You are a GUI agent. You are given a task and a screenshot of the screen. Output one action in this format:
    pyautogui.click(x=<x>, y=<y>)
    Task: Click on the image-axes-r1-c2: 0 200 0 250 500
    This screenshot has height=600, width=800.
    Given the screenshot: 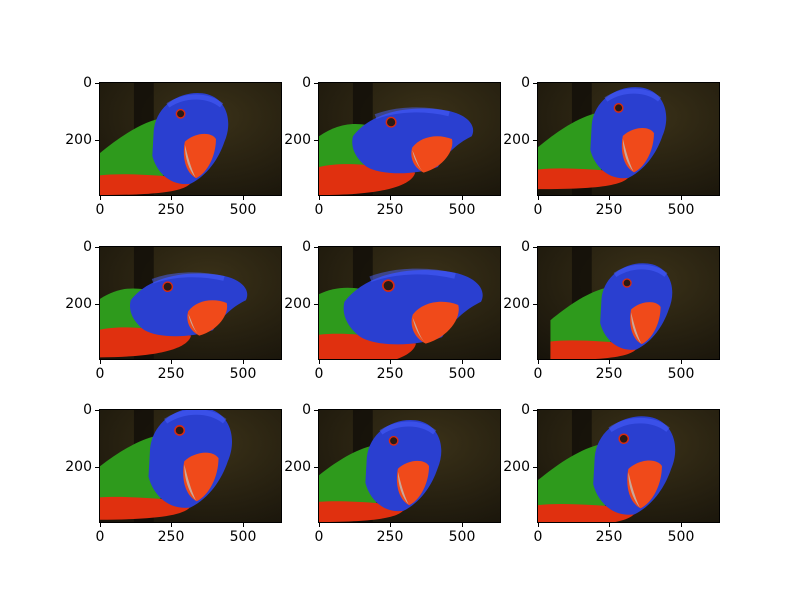 What is the action you would take?
    pyautogui.click(x=392, y=146)
    